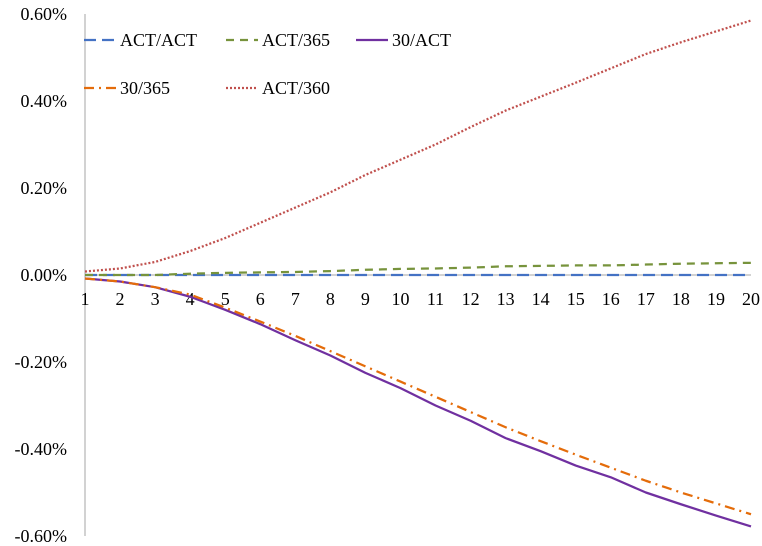  What do you see at coordinates (225, 299) in the screenshot?
I see `x-tick-label: 5` at bounding box center [225, 299].